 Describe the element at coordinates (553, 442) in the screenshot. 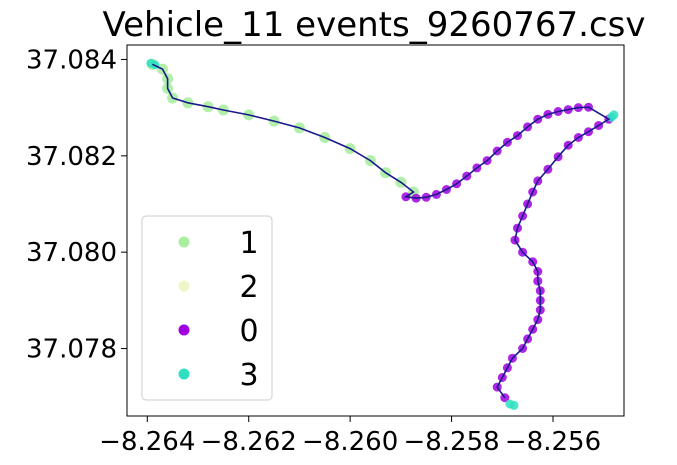

I see `x-tick-label: −8.256` at that location.